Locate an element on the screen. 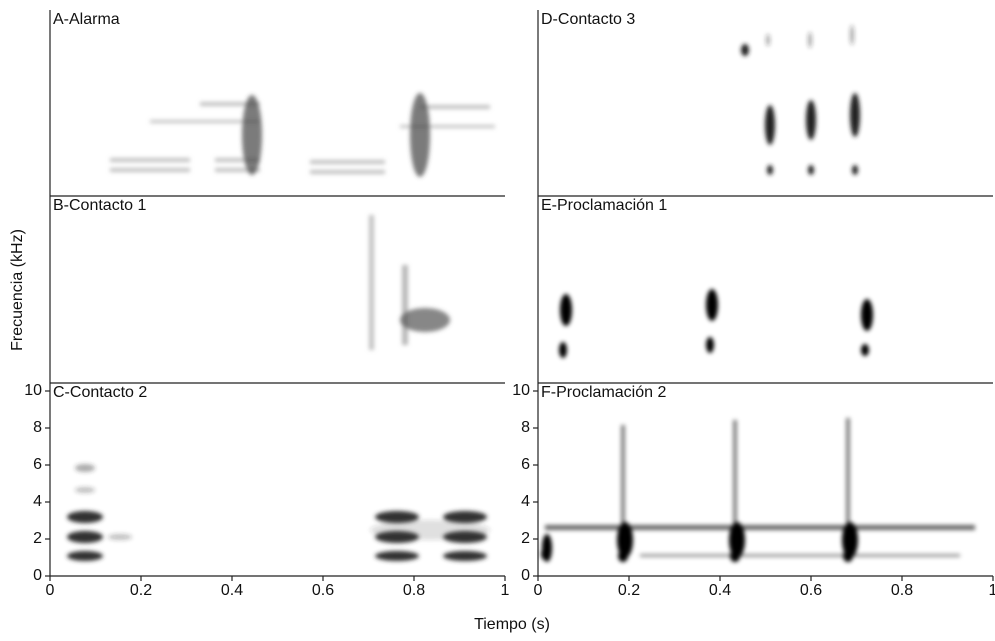 Image resolution: width=995 pixels, height=641 pixels. y-axis-label: Frecuencia (kHz) is located at coordinates (17, 290).